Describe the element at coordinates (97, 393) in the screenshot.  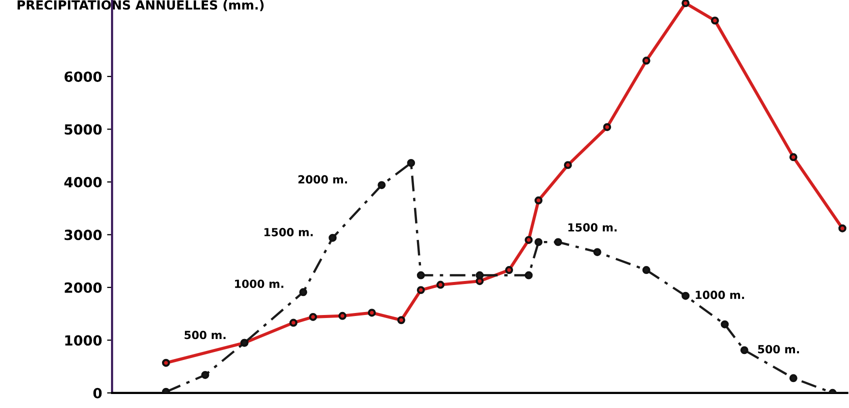
I see `y-tick-label: 0` at that location.